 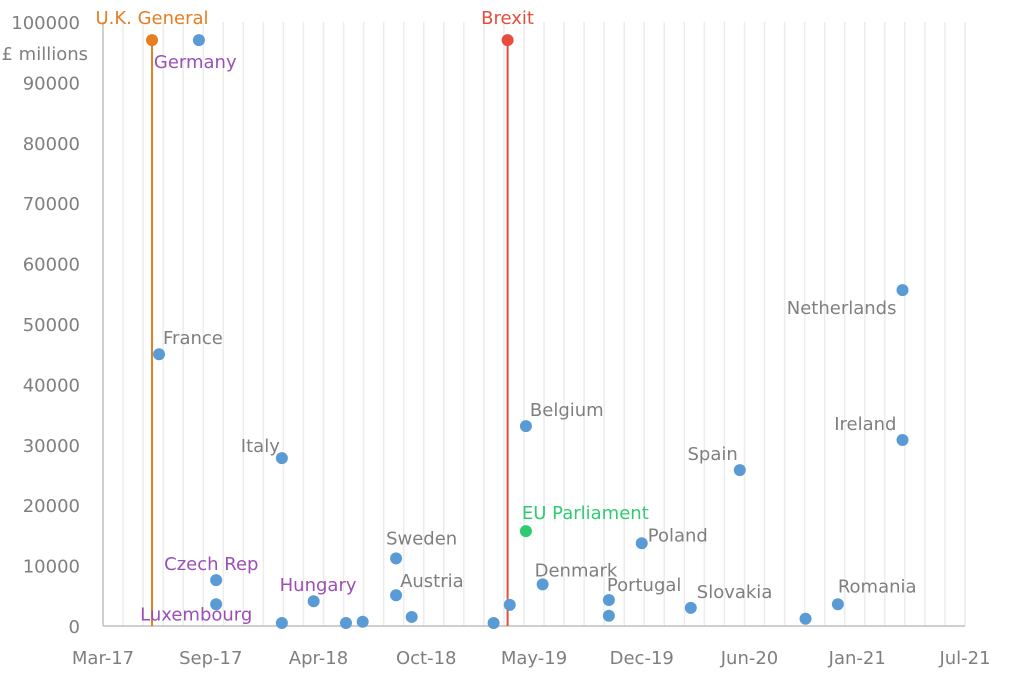 I want to click on y-tick-label: 20000, so click(x=51, y=506).